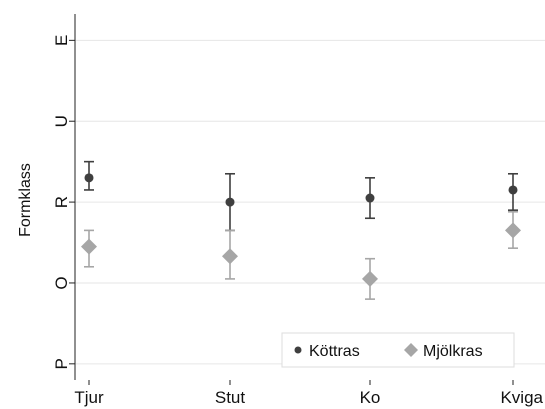 The image size is (545, 409). Describe the element at coordinates (89, 246) in the screenshot. I see `point-mjolkras-tjur` at that location.